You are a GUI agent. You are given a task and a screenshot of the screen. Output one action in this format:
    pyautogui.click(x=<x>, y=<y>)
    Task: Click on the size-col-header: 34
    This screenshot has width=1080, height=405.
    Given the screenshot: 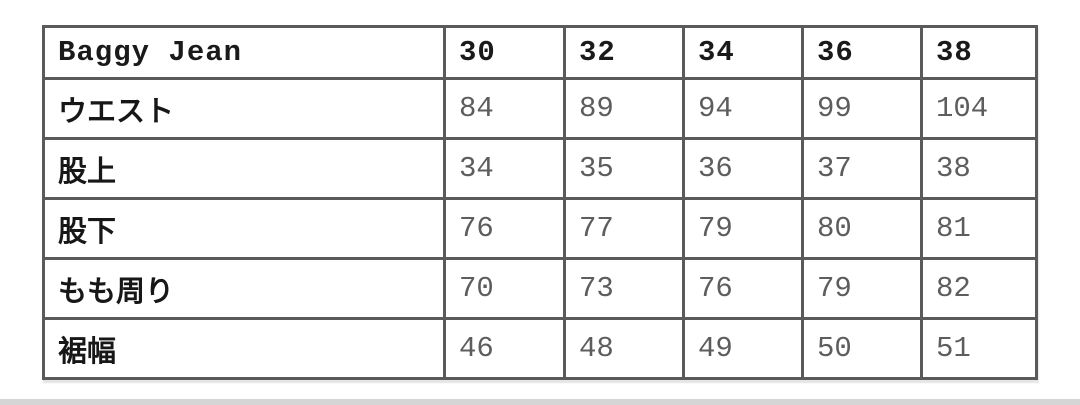 What is the action you would take?
    pyautogui.click(x=743, y=52)
    